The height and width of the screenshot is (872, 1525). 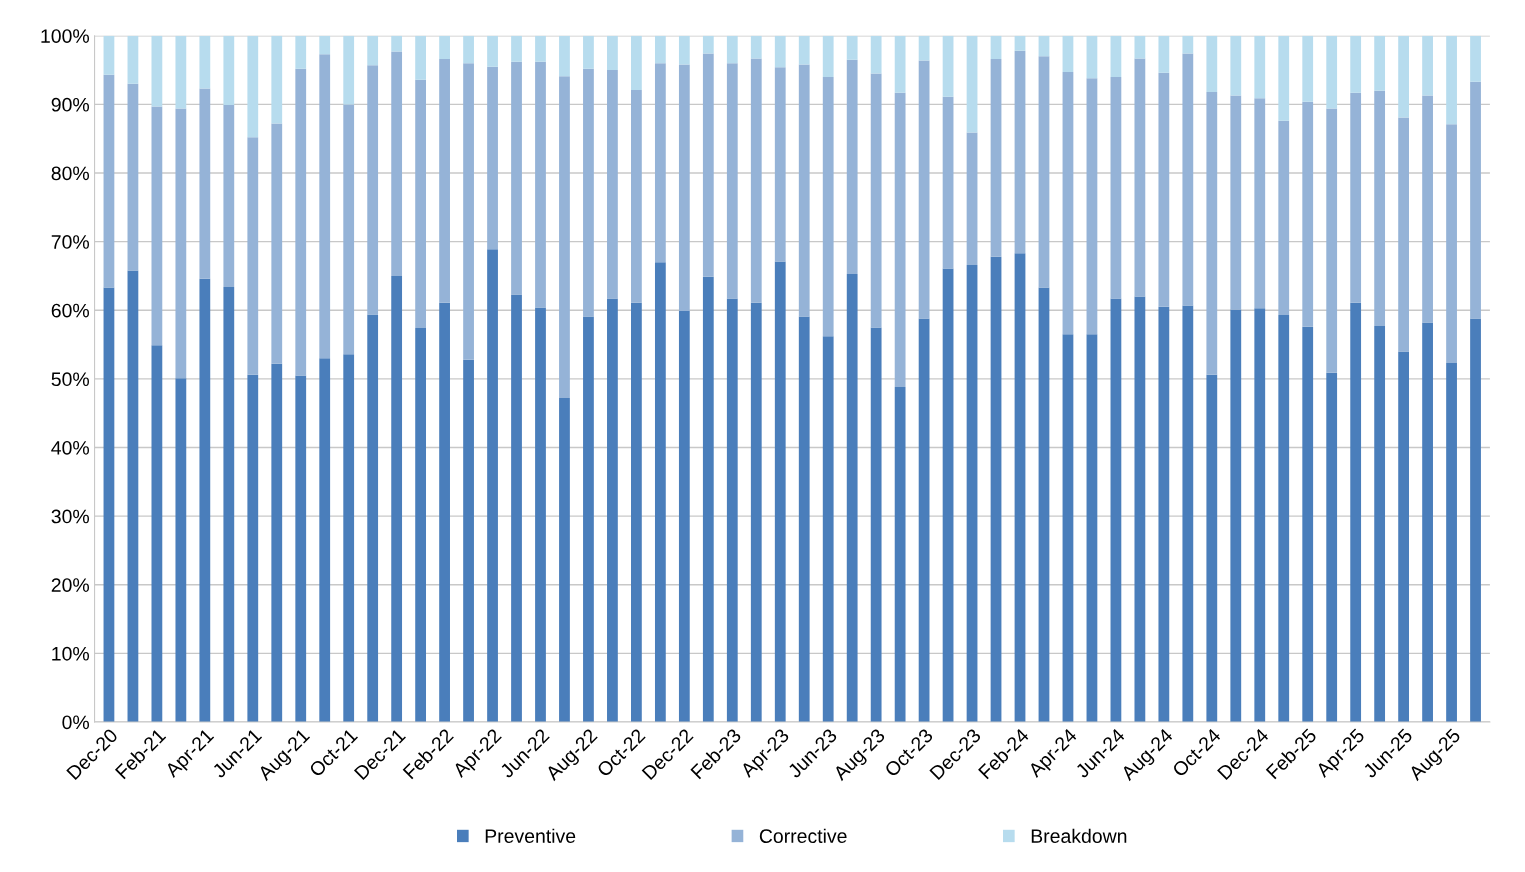 What do you see at coordinates (803, 836) in the screenshot?
I see `legend-label: Corrective` at bounding box center [803, 836].